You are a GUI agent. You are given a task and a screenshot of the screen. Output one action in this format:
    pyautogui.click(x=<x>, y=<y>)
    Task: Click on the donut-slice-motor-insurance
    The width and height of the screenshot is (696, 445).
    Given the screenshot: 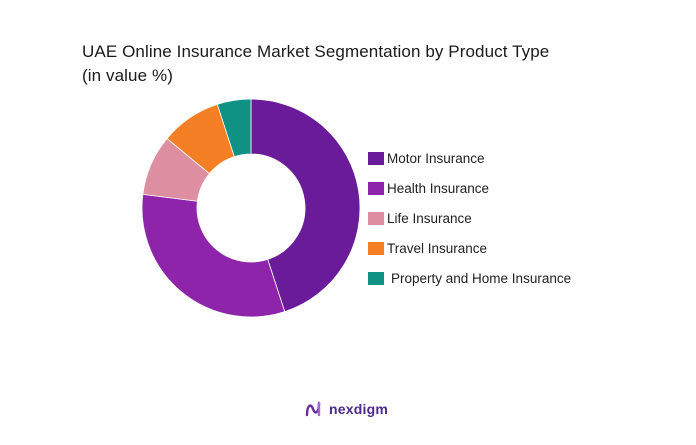 What is the action you would take?
    pyautogui.click(x=305, y=205)
    